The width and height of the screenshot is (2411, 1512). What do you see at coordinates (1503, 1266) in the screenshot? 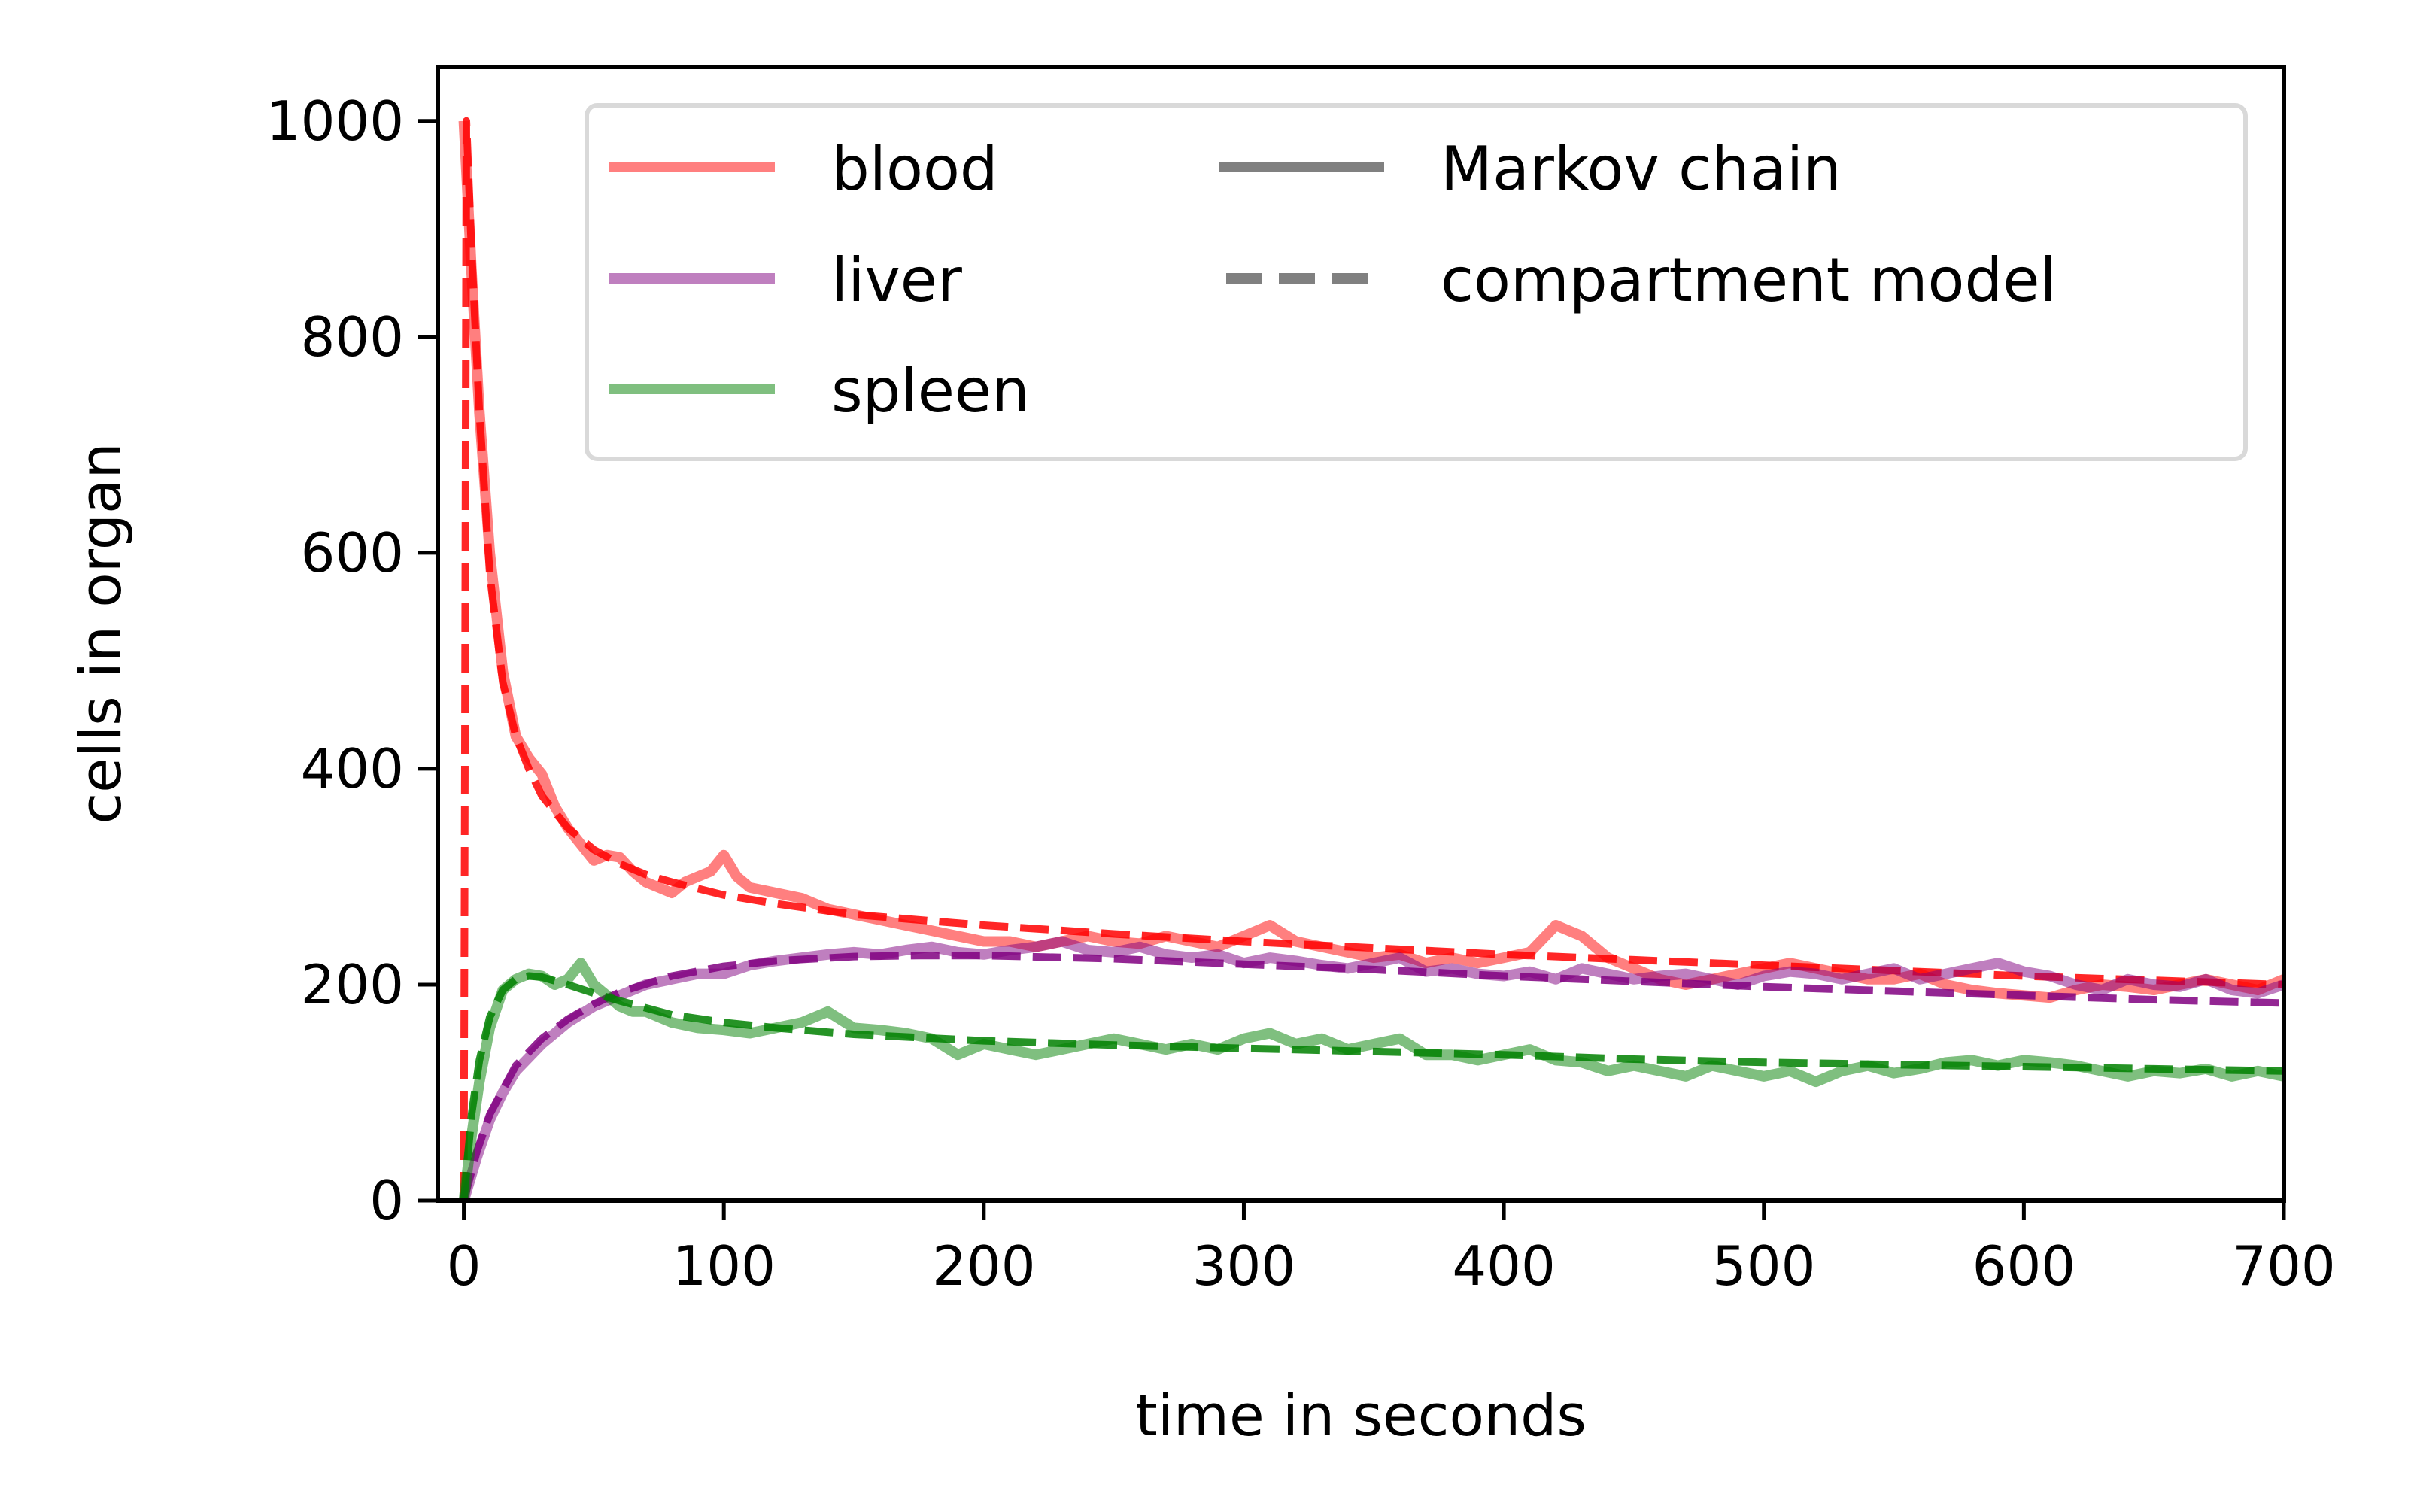
I see `x-tick-label-400: 400` at bounding box center [1503, 1266].